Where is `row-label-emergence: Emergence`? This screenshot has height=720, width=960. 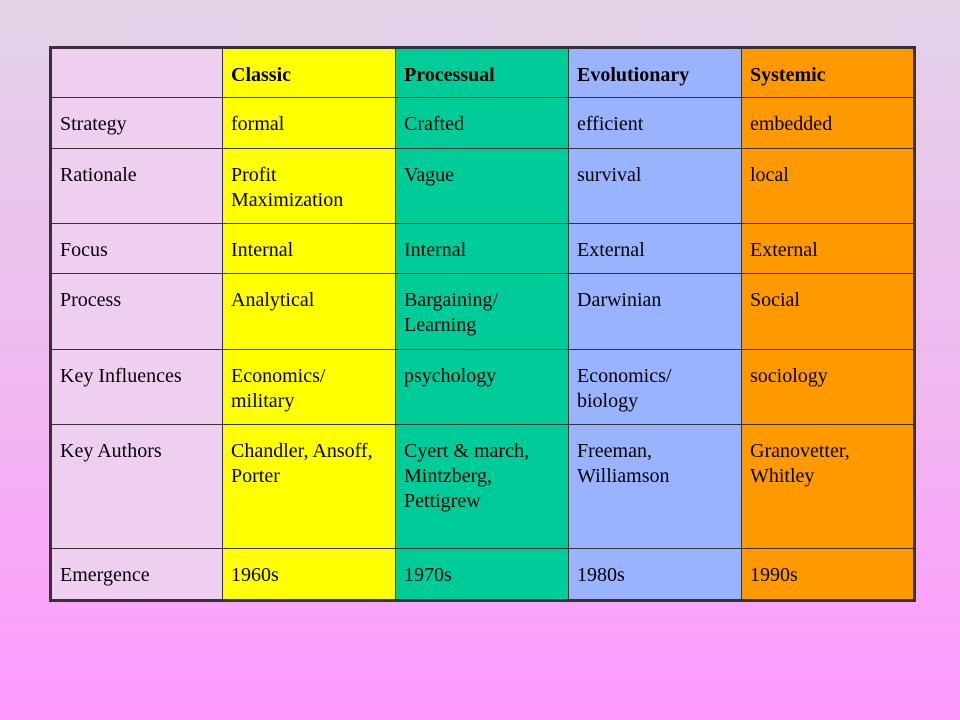
row-label-emergence: Emergence is located at coordinates (136, 574).